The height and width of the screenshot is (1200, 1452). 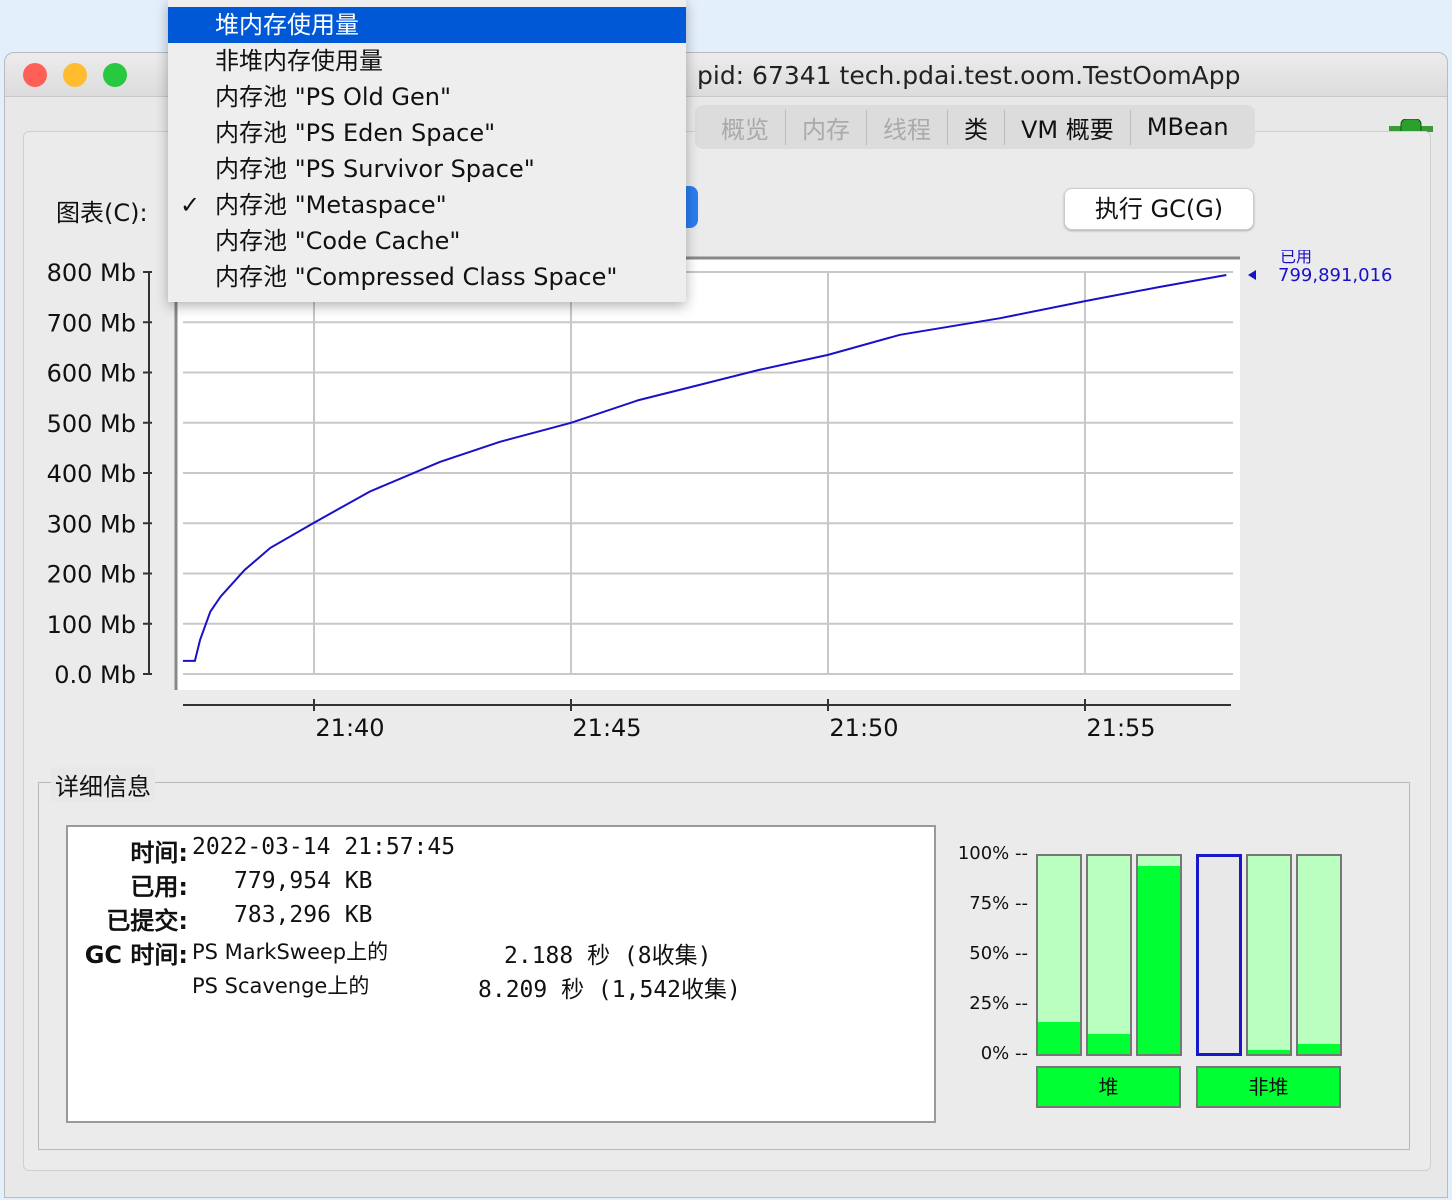 I want to click on y-tick-label: 700 Mb, so click(x=91, y=323).